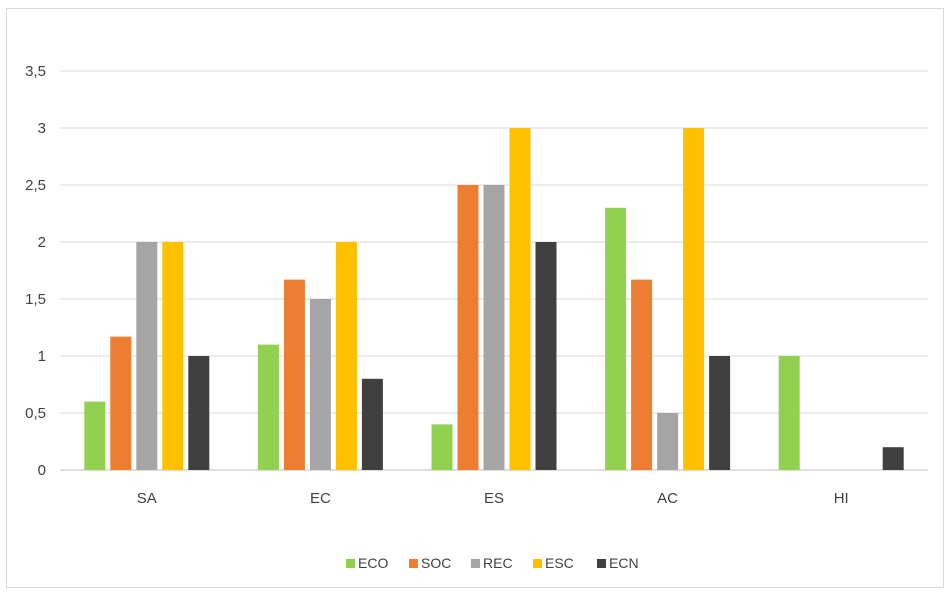  I want to click on bar-esc-ac, so click(694, 299).